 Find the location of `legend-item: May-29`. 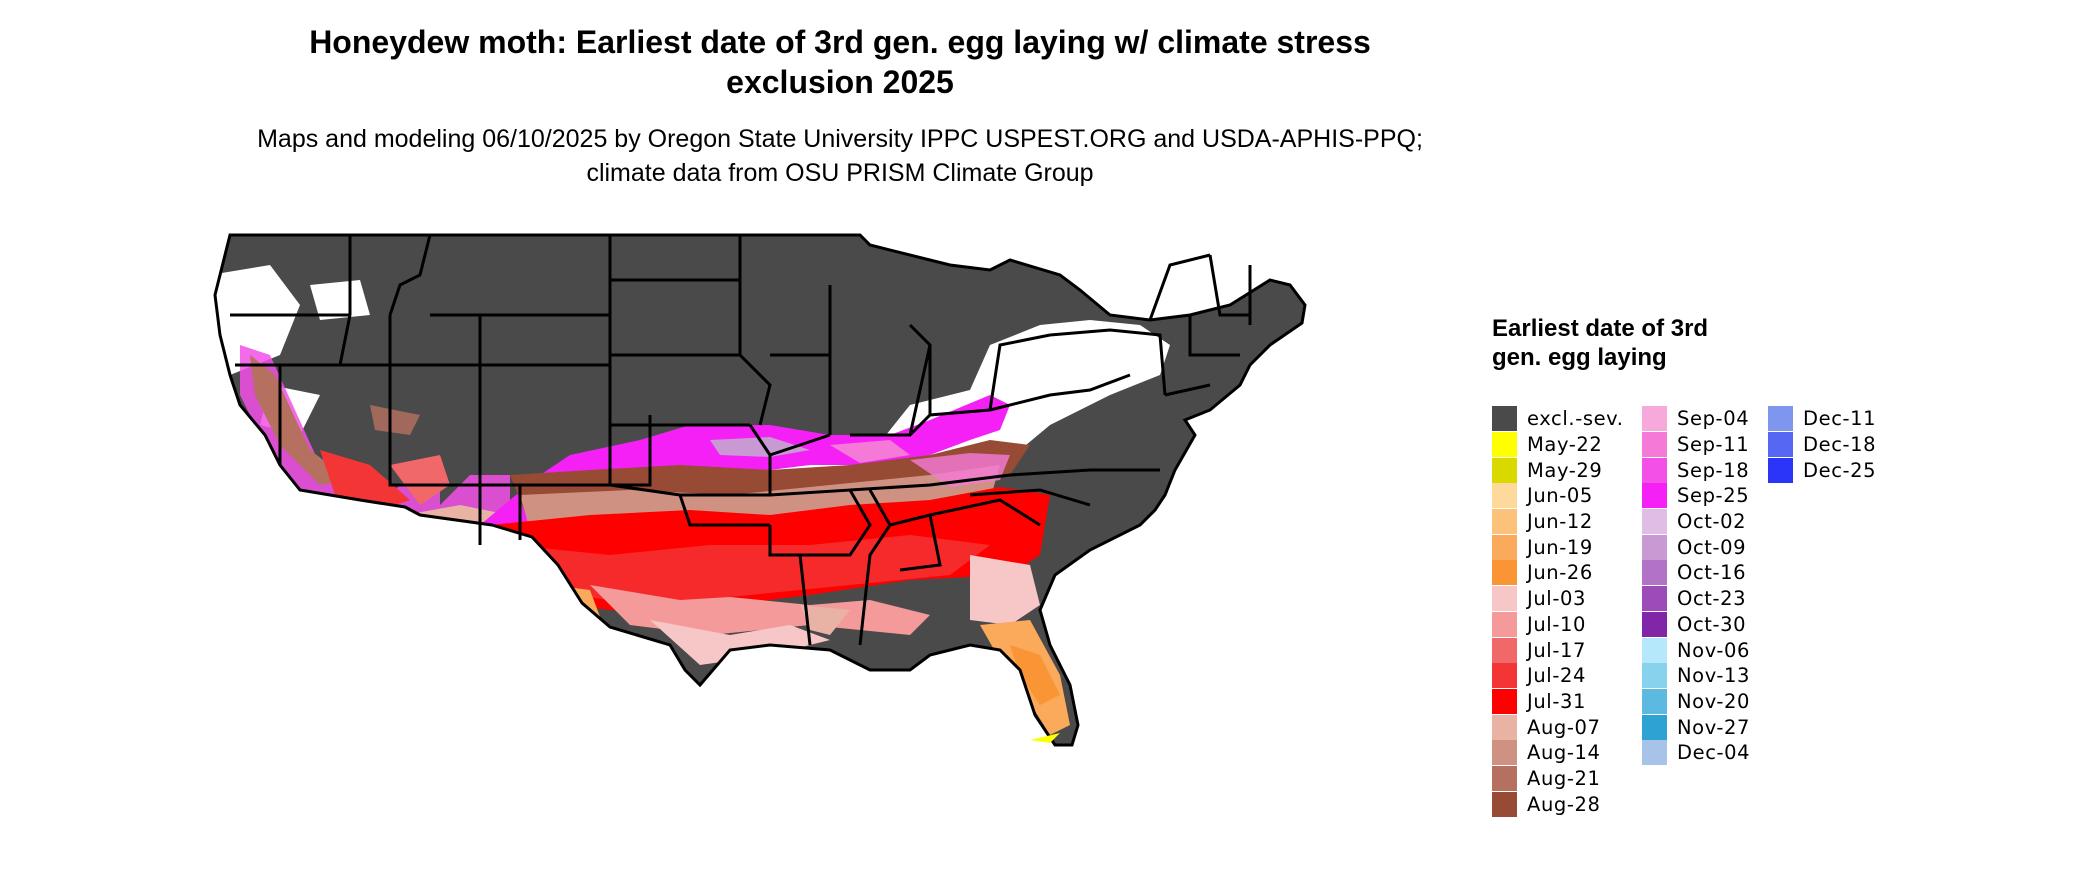

legend-item: May-29 is located at coordinates (1558, 470).